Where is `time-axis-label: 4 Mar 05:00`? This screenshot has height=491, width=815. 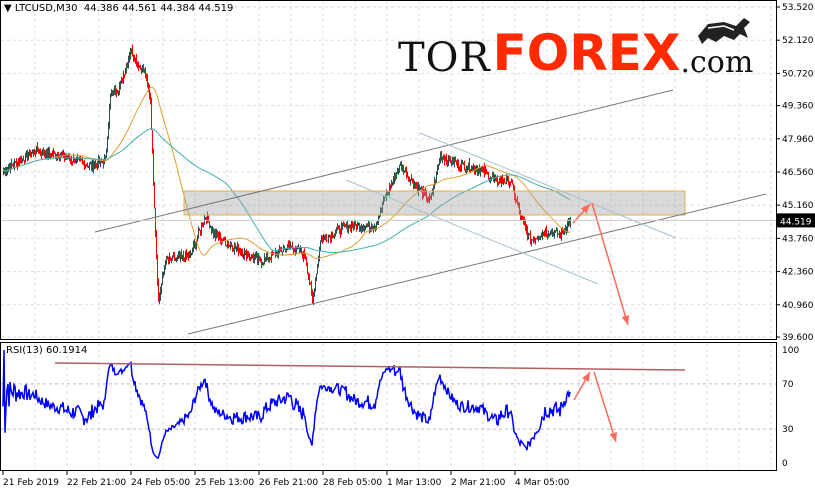
time-axis-label: 4 Mar 05:00 is located at coordinates (542, 483).